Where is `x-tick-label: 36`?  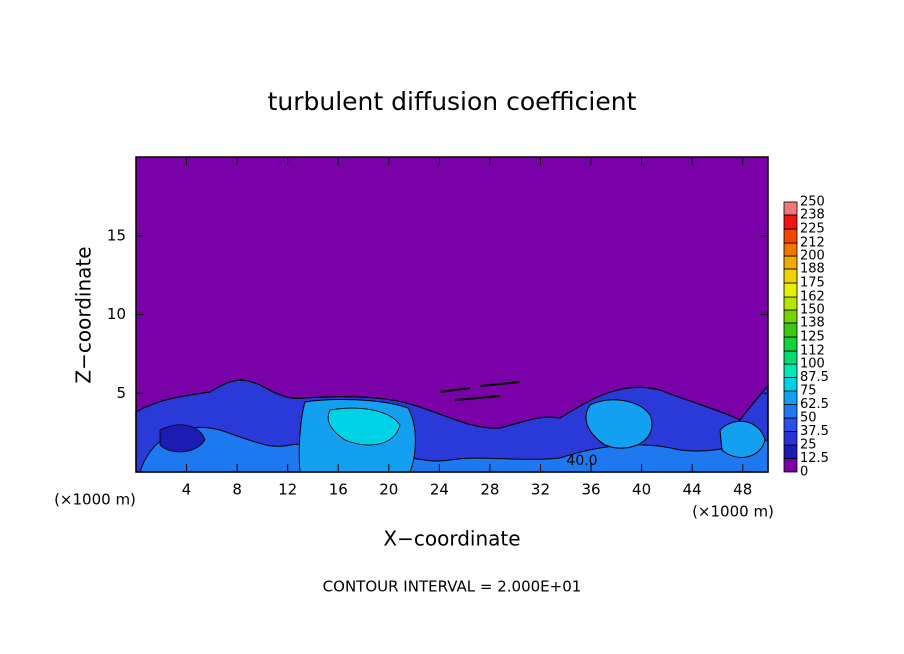
x-tick-label: 36 is located at coordinates (590, 490).